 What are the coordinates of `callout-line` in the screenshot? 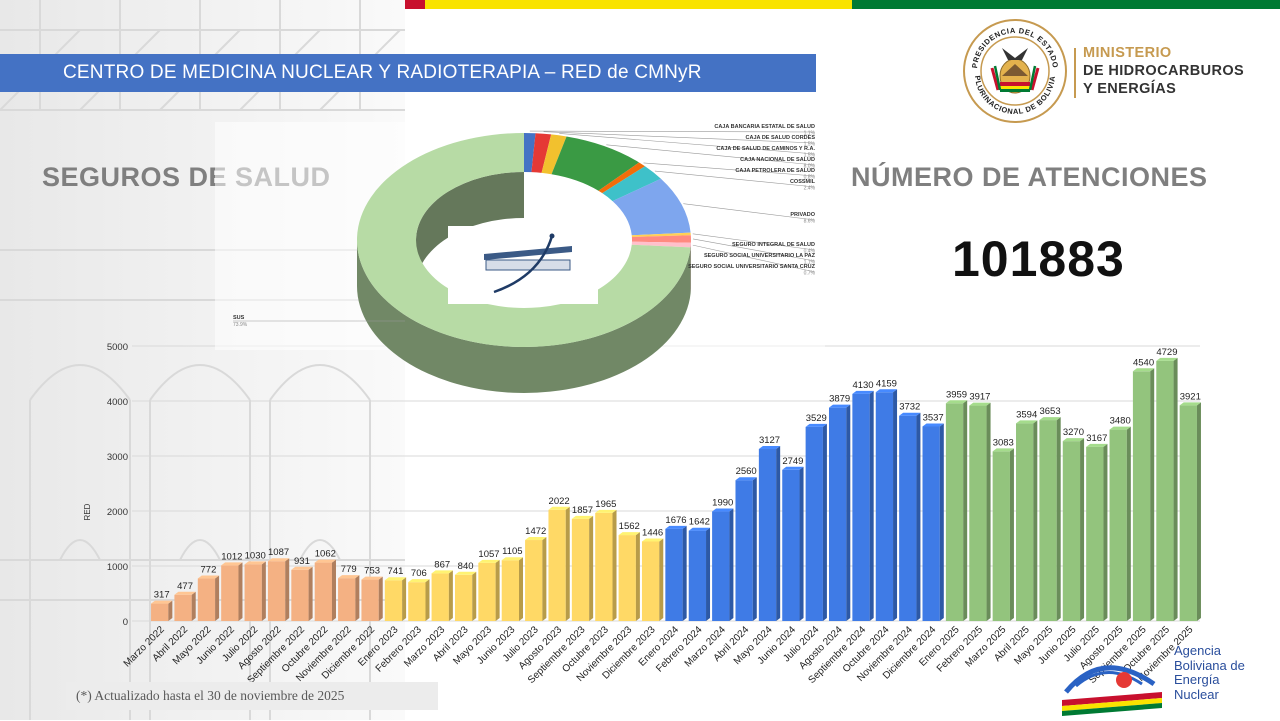 It's located at (672, 131).